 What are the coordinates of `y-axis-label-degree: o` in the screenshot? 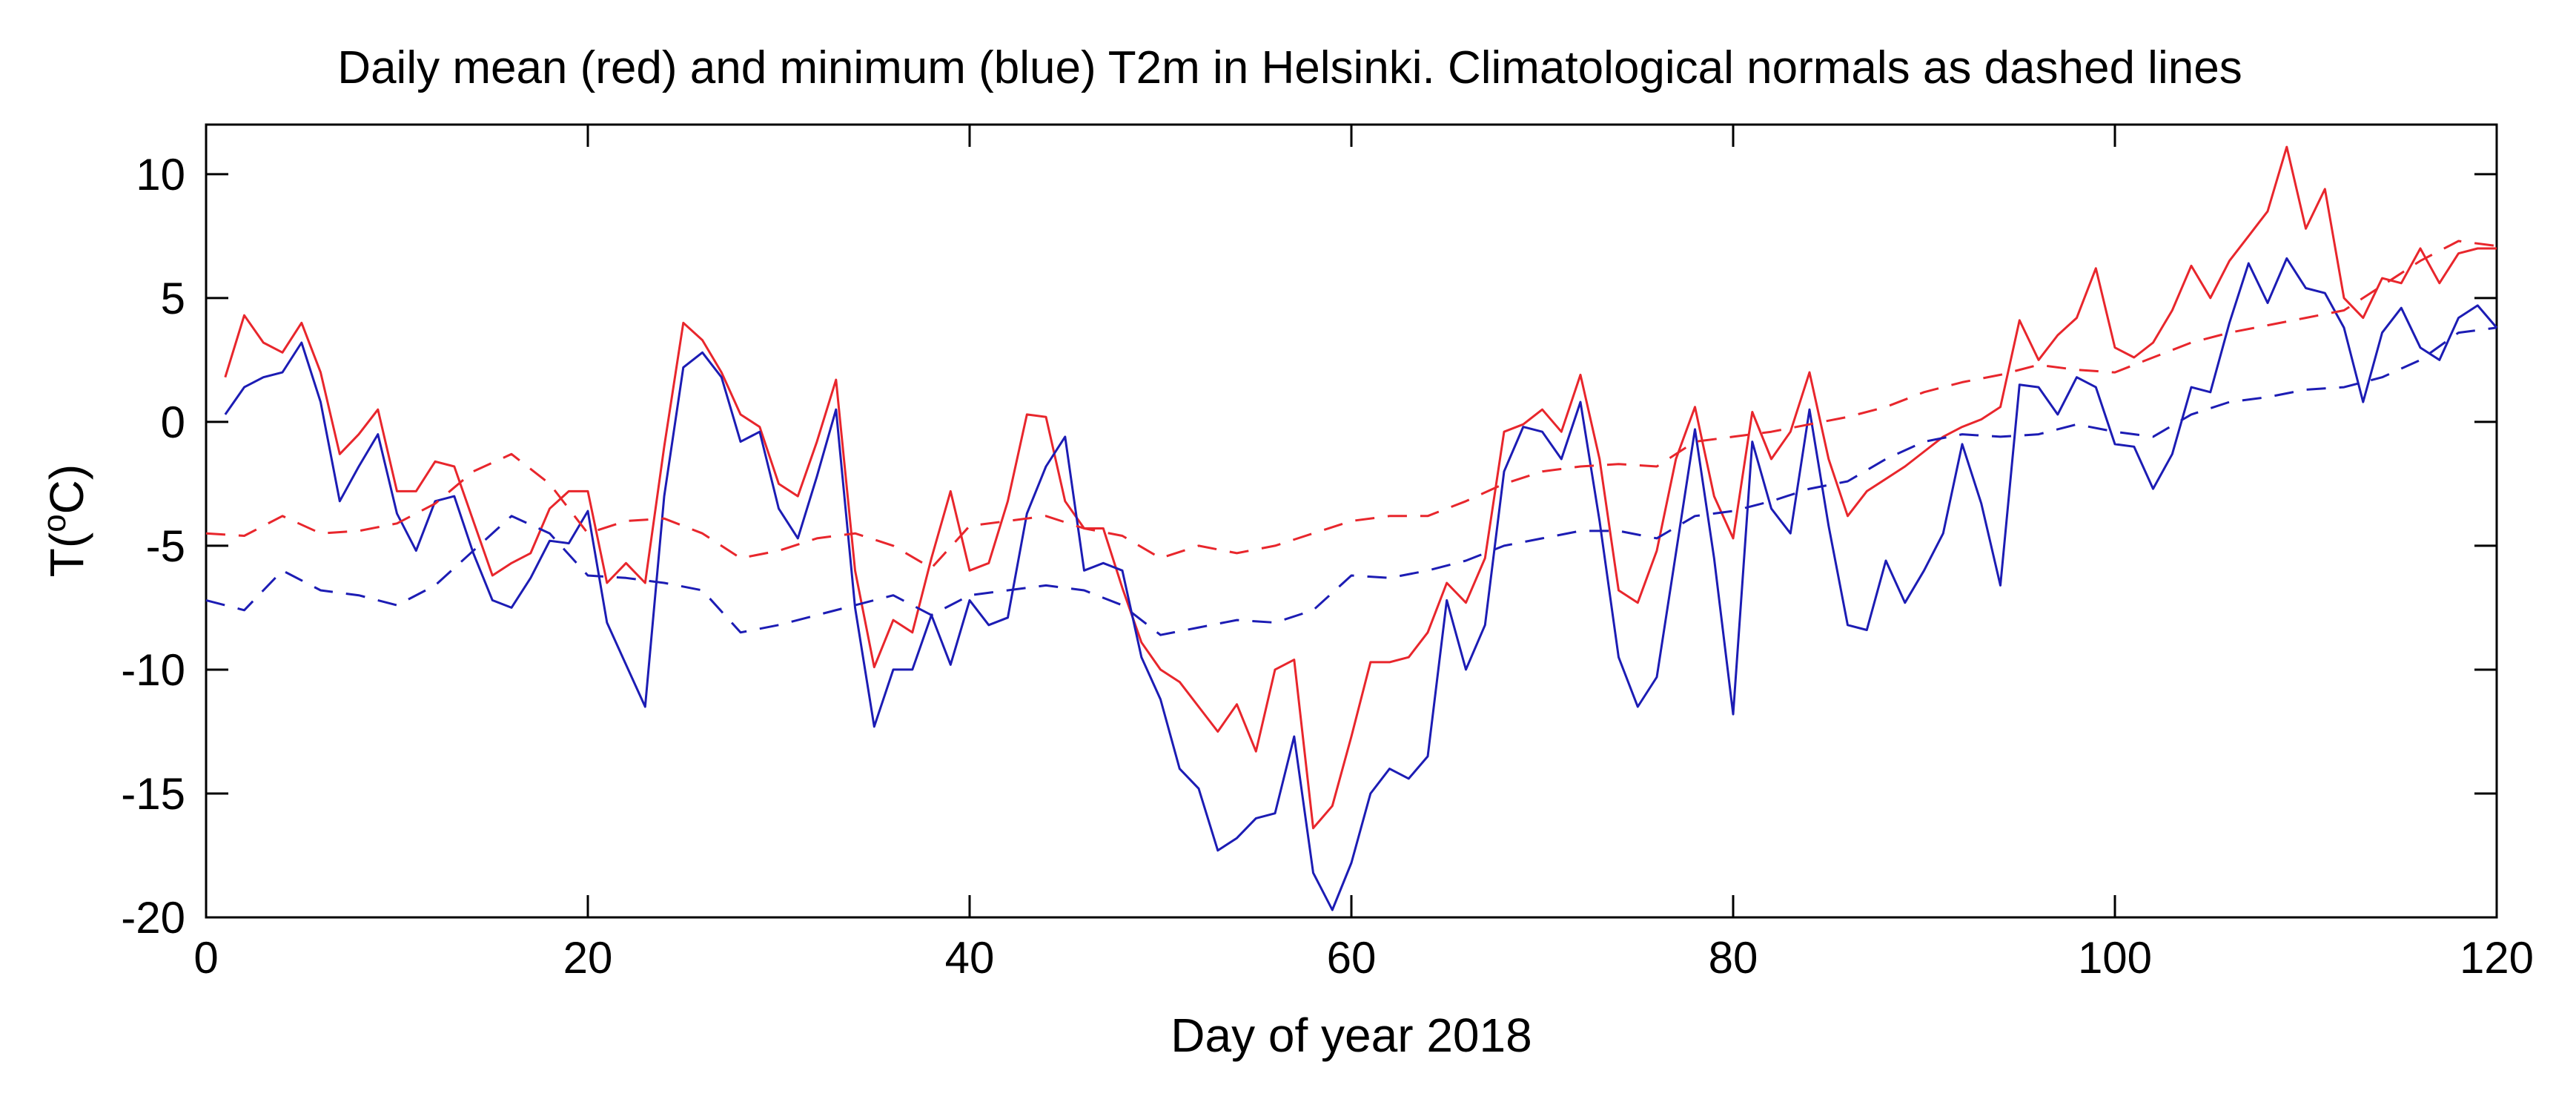 It's located at (54, 523).